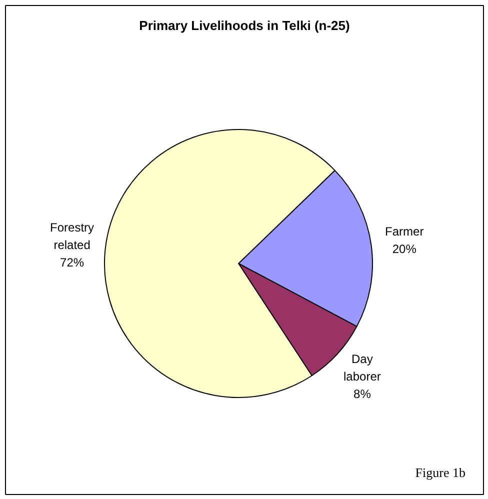  What do you see at coordinates (72, 262) in the screenshot?
I see `data-label: 72%` at bounding box center [72, 262].